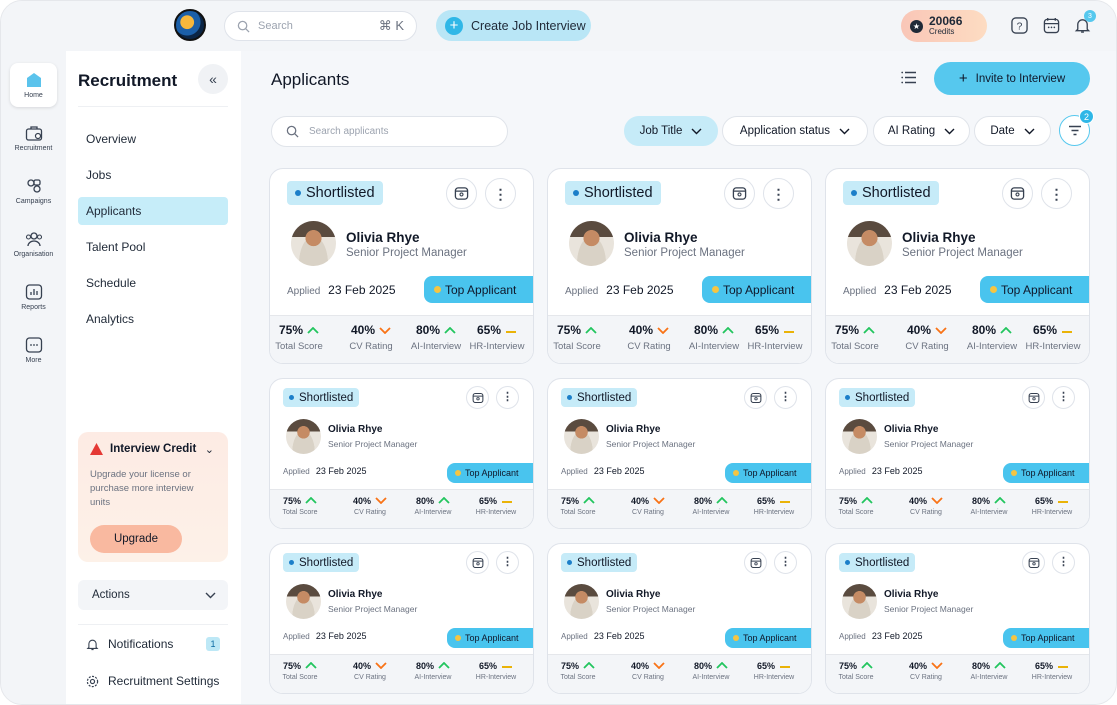  Describe the element at coordinates (152, 681) in the screenshot. I see `recruitment-settings-link: Recruitment Settings` at that location.